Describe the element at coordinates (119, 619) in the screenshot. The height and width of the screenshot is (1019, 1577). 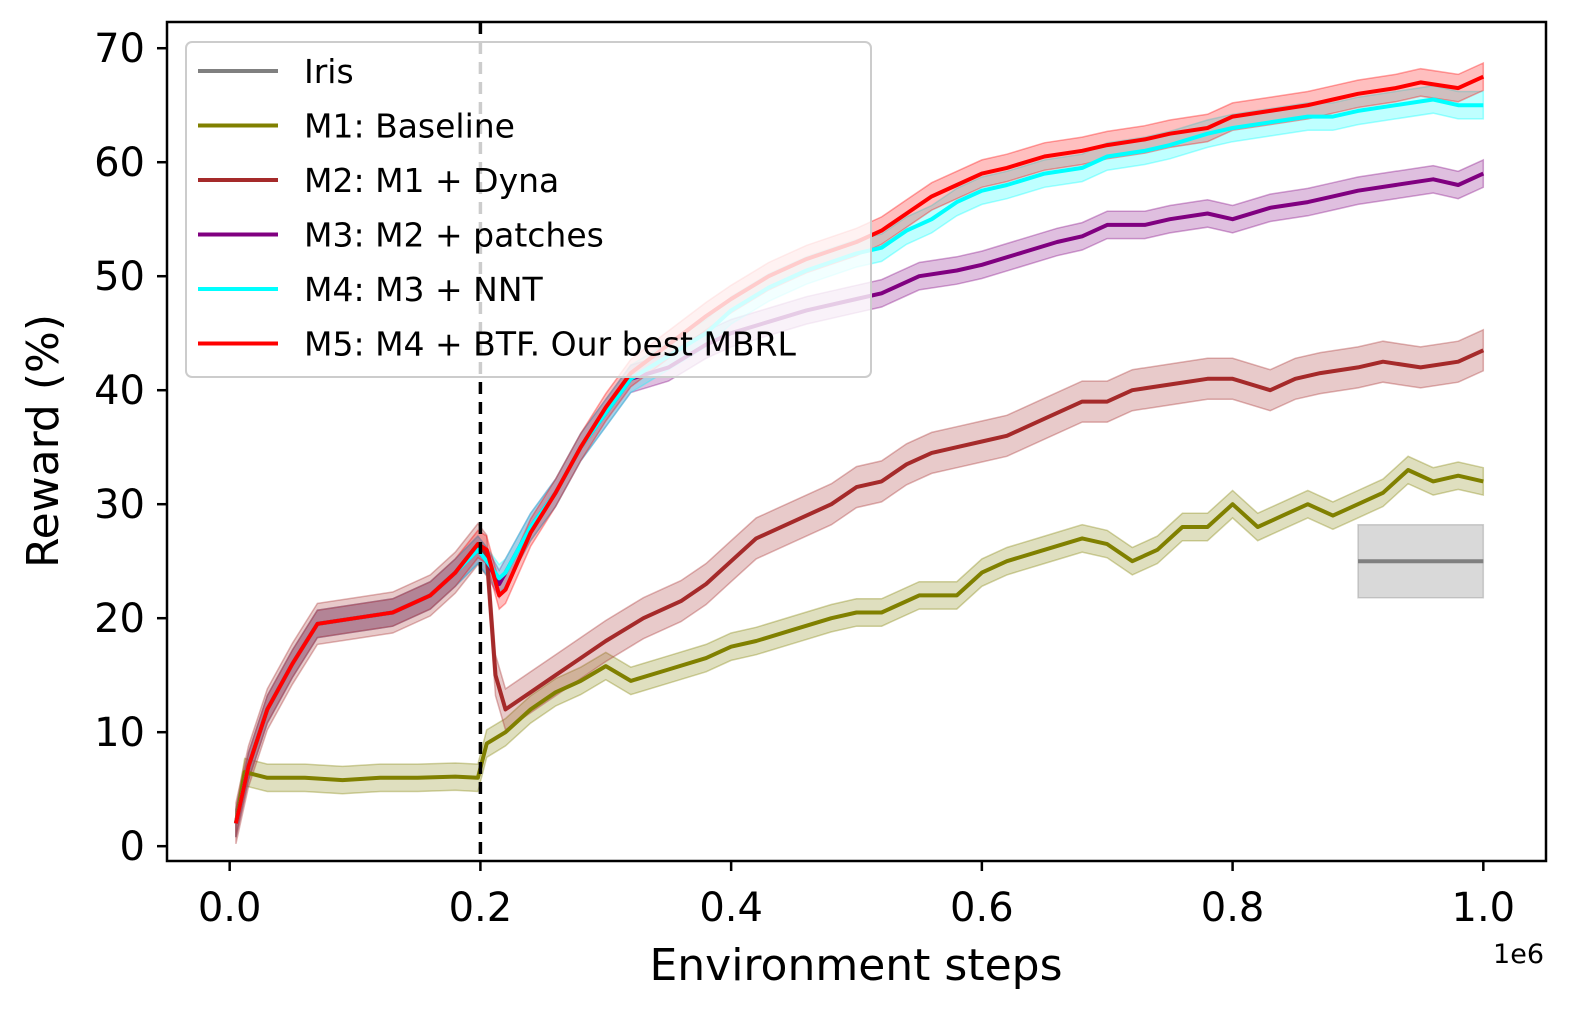
I see `y-tick-label: 20` at that location.